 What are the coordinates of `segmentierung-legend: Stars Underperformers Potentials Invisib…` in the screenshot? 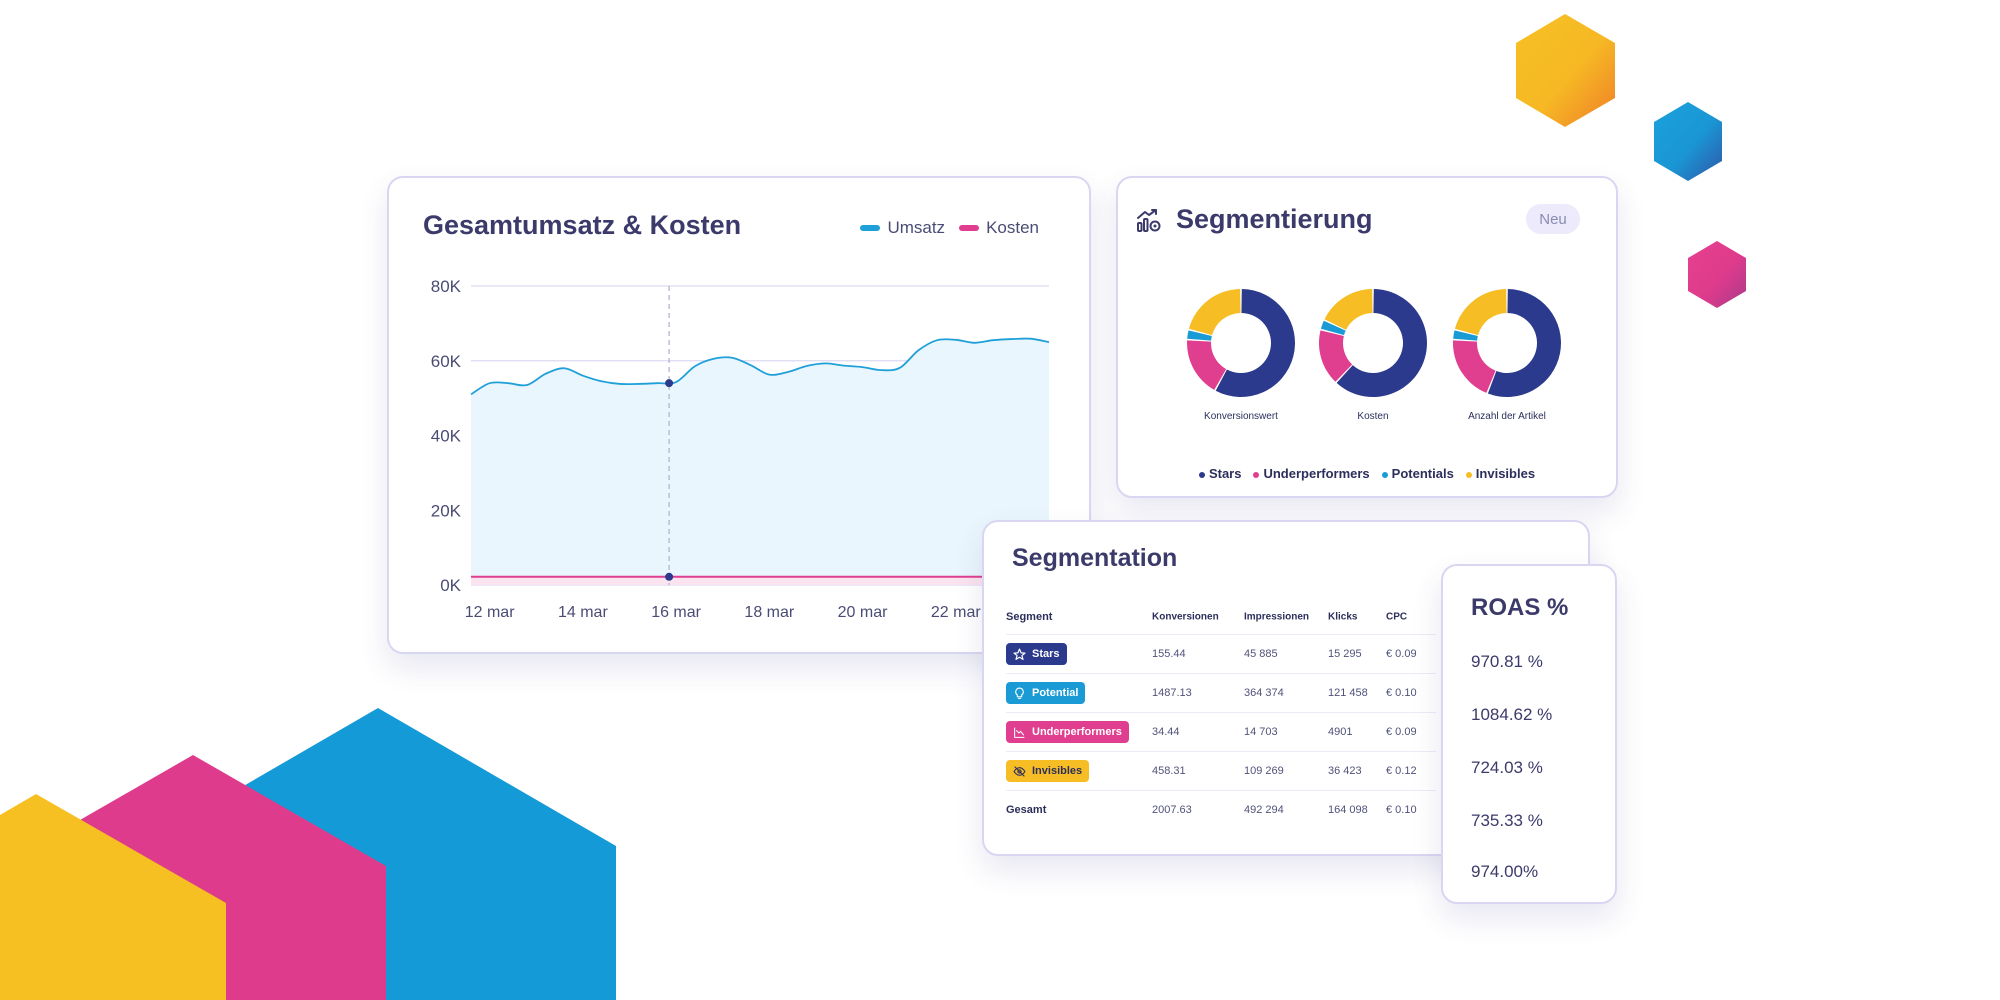 It's located at (1367, 473).